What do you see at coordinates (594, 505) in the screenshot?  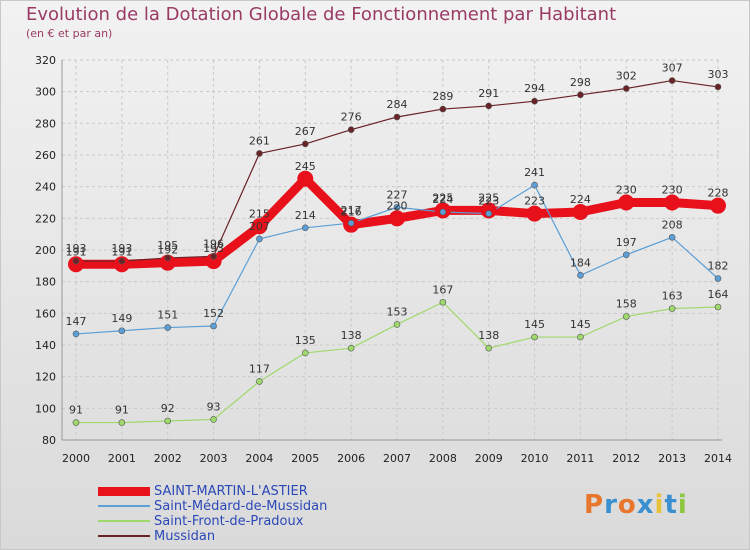 I see `logo-letter: P` at bounding box center [594, 505].